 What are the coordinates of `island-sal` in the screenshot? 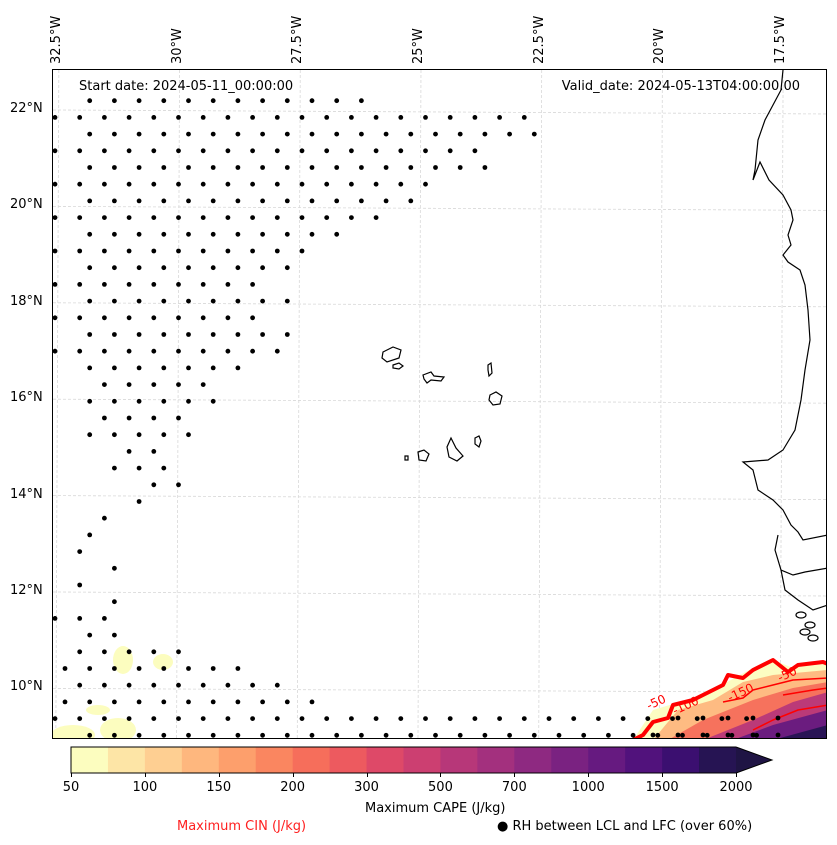 It's located at (490, 369).